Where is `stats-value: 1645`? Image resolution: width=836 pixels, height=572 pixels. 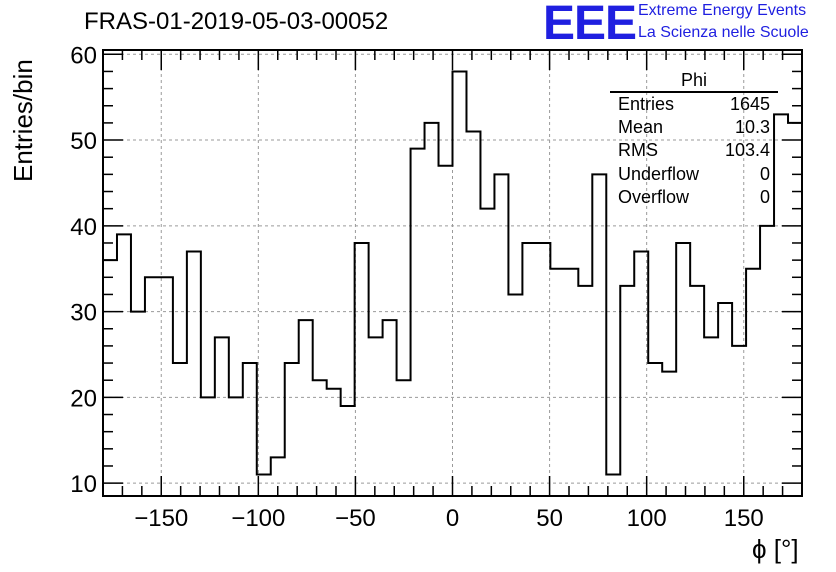 stats-value: 1645 is located at coordinates (749, 104).